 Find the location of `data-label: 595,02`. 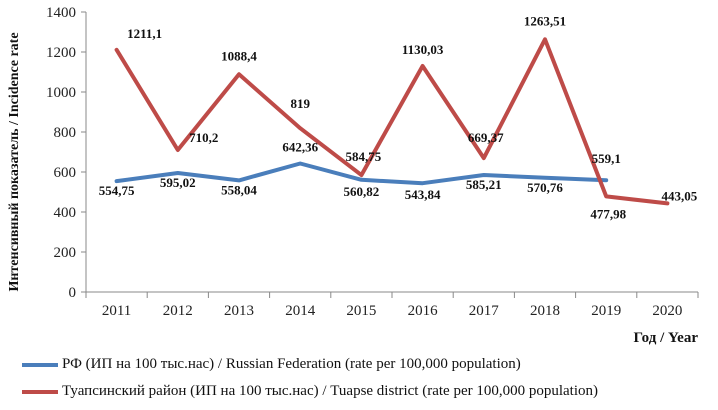

data-label: 595,02 is located at coordinates (178, 182).